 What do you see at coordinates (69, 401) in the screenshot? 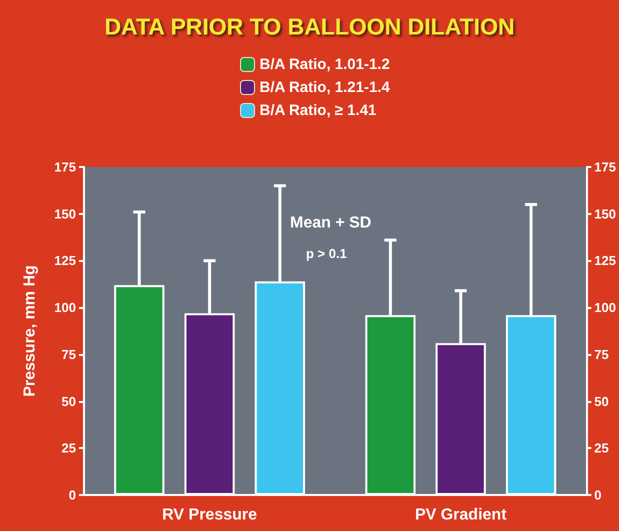
I see `y-tick-label: 50` at bounding box center [69, 401].